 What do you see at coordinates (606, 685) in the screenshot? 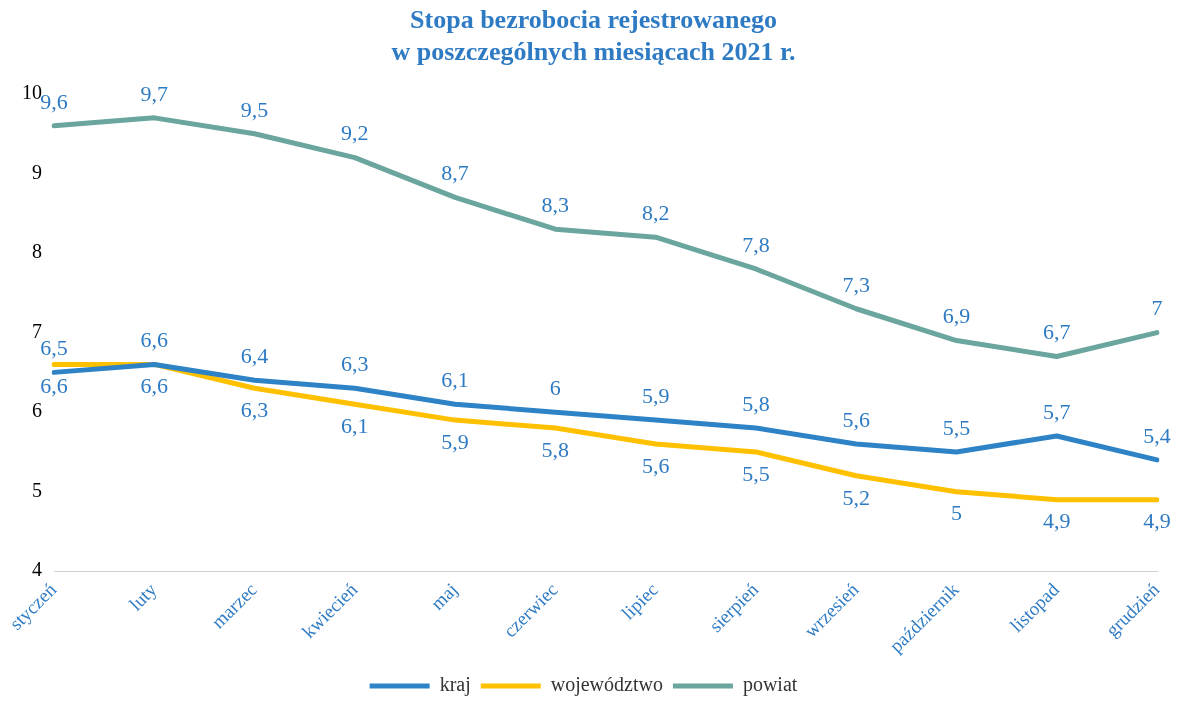
I see `legend-label: województwo` at bounding box center [606, 685].